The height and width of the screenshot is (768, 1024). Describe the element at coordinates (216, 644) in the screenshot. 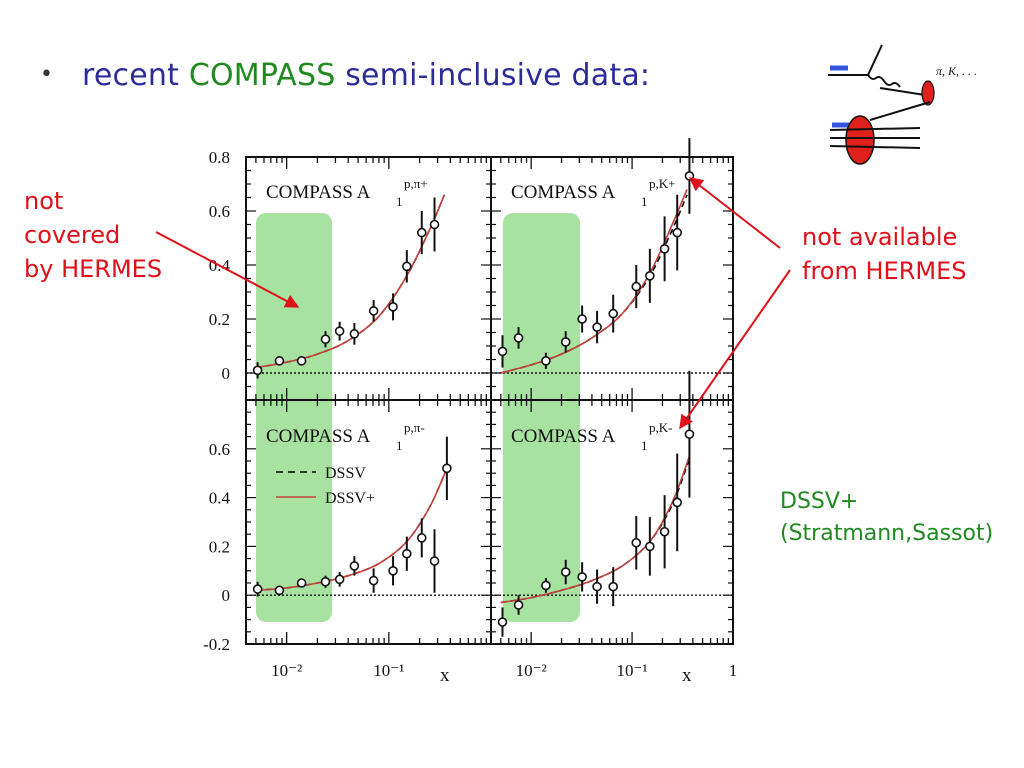

I see `y-tick-label-bl: -0.2` at that location.